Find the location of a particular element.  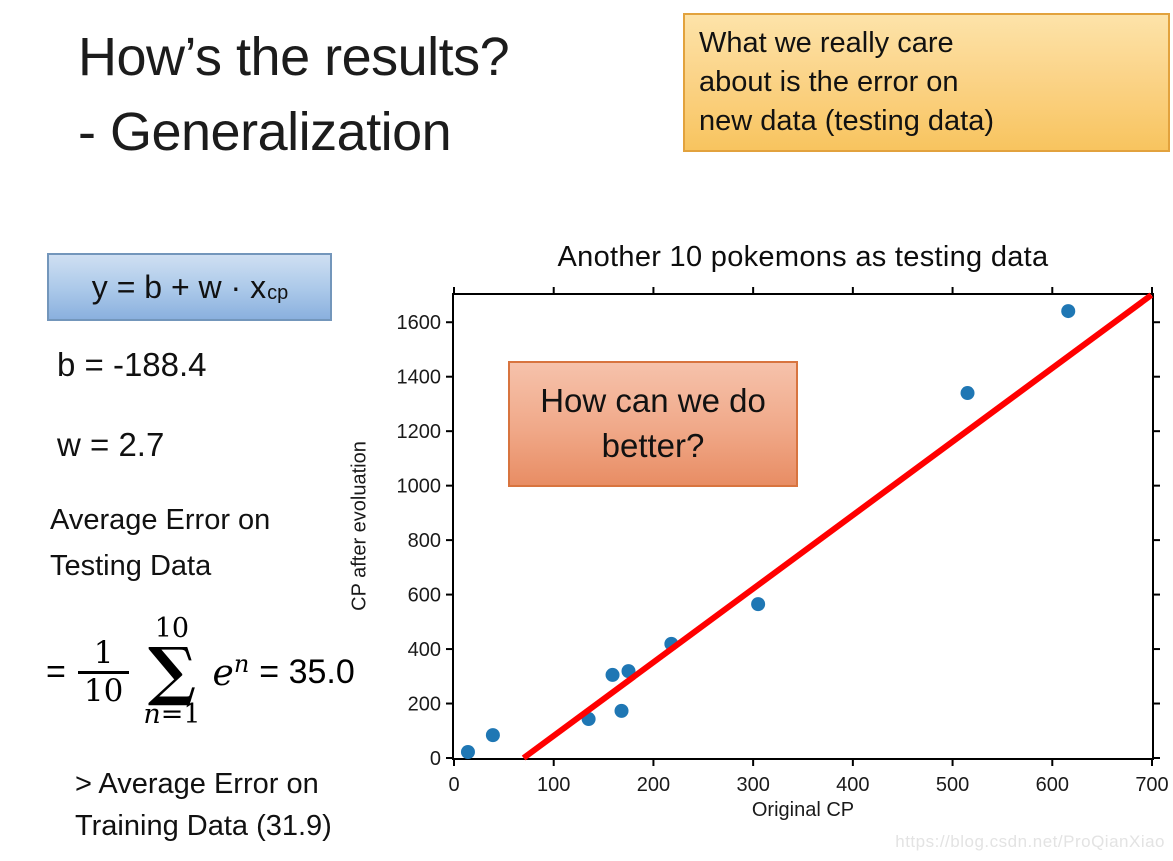

sigma-symbol: ∑ is located at coordinates (171, 671).